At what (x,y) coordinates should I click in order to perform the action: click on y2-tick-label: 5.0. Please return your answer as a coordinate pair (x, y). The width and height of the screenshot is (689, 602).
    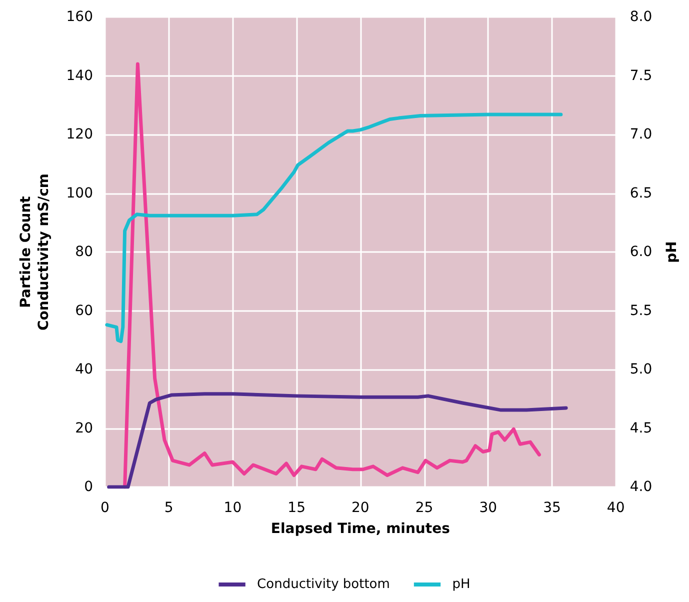
    Looking at the image, I should click on (641, 370).